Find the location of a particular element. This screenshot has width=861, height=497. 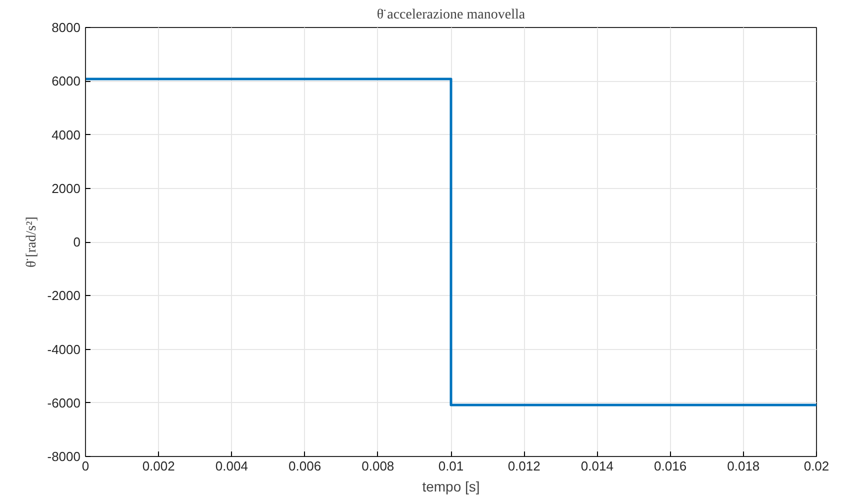

x-tick-label: 0.02 is located at coordinates (817, 466).